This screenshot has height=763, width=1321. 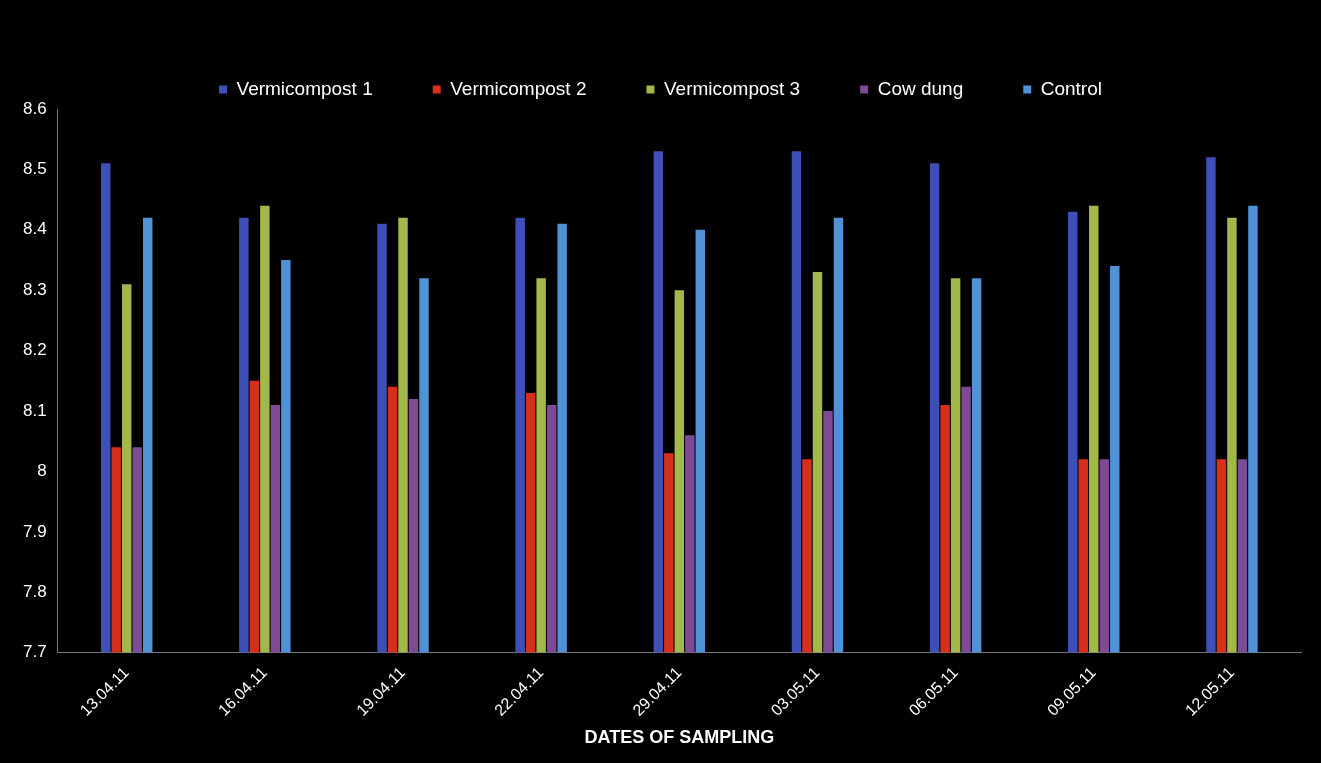 What do you see at coordinates (920, 88) in the screenshot?
I see `legend-label: Cow dung` at bounding box center [920, 88].